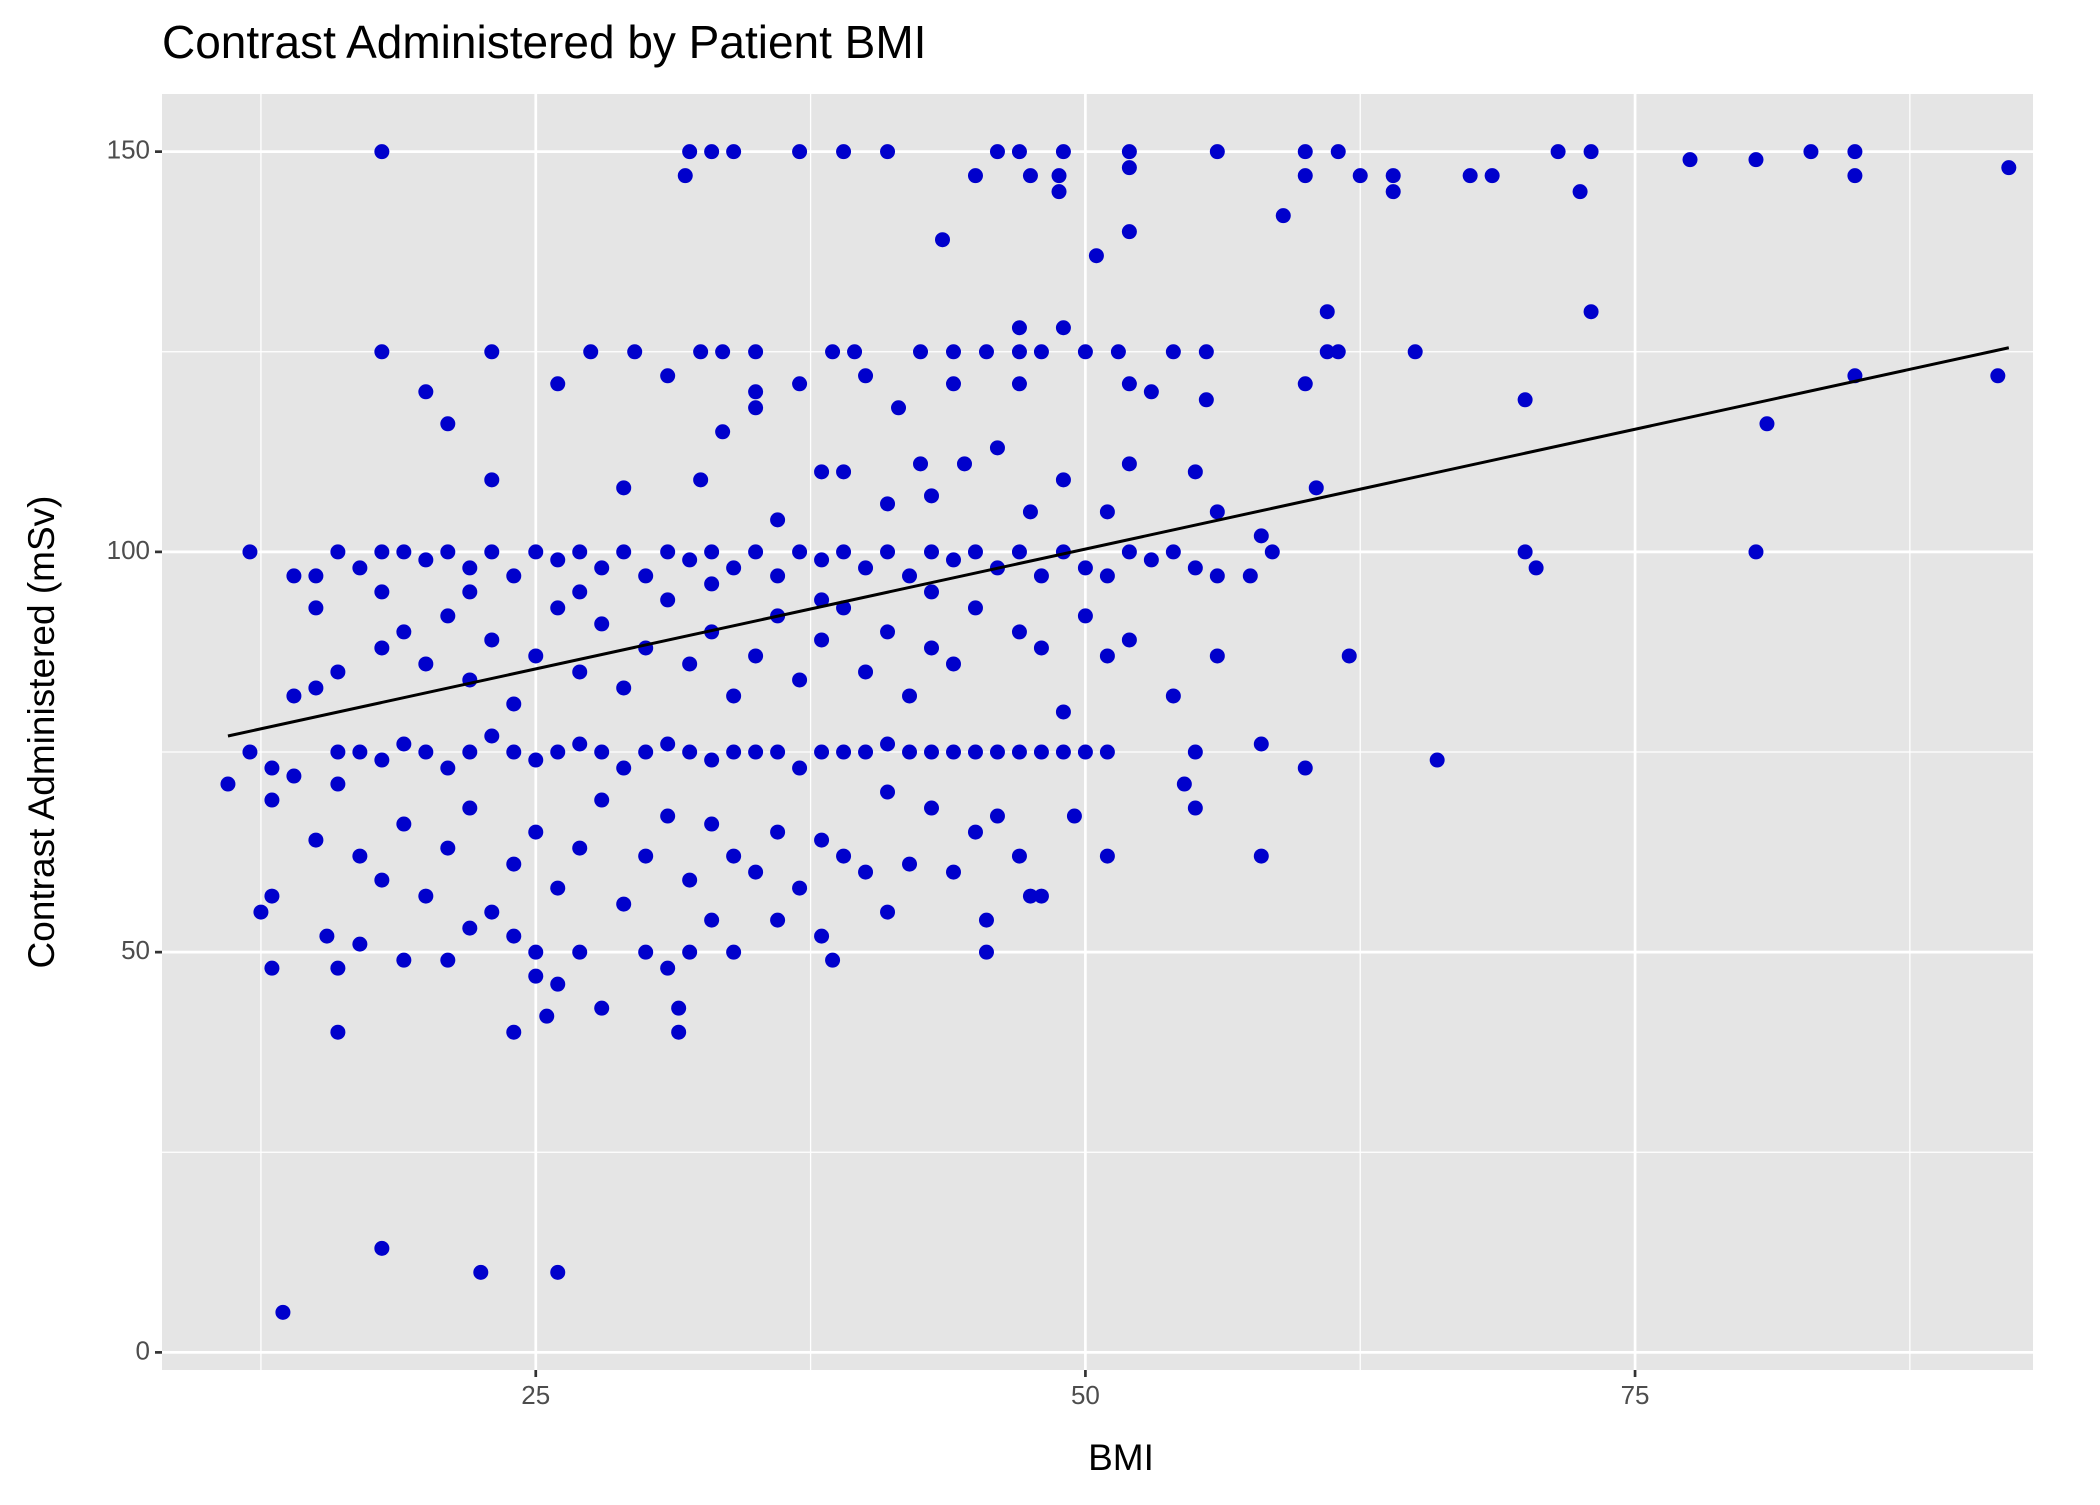 This screenshot has width=2100, height=1505. Describe the element at coordinates (135, 950) in the screenshot. I see `y-tick-label: 50` at that location.